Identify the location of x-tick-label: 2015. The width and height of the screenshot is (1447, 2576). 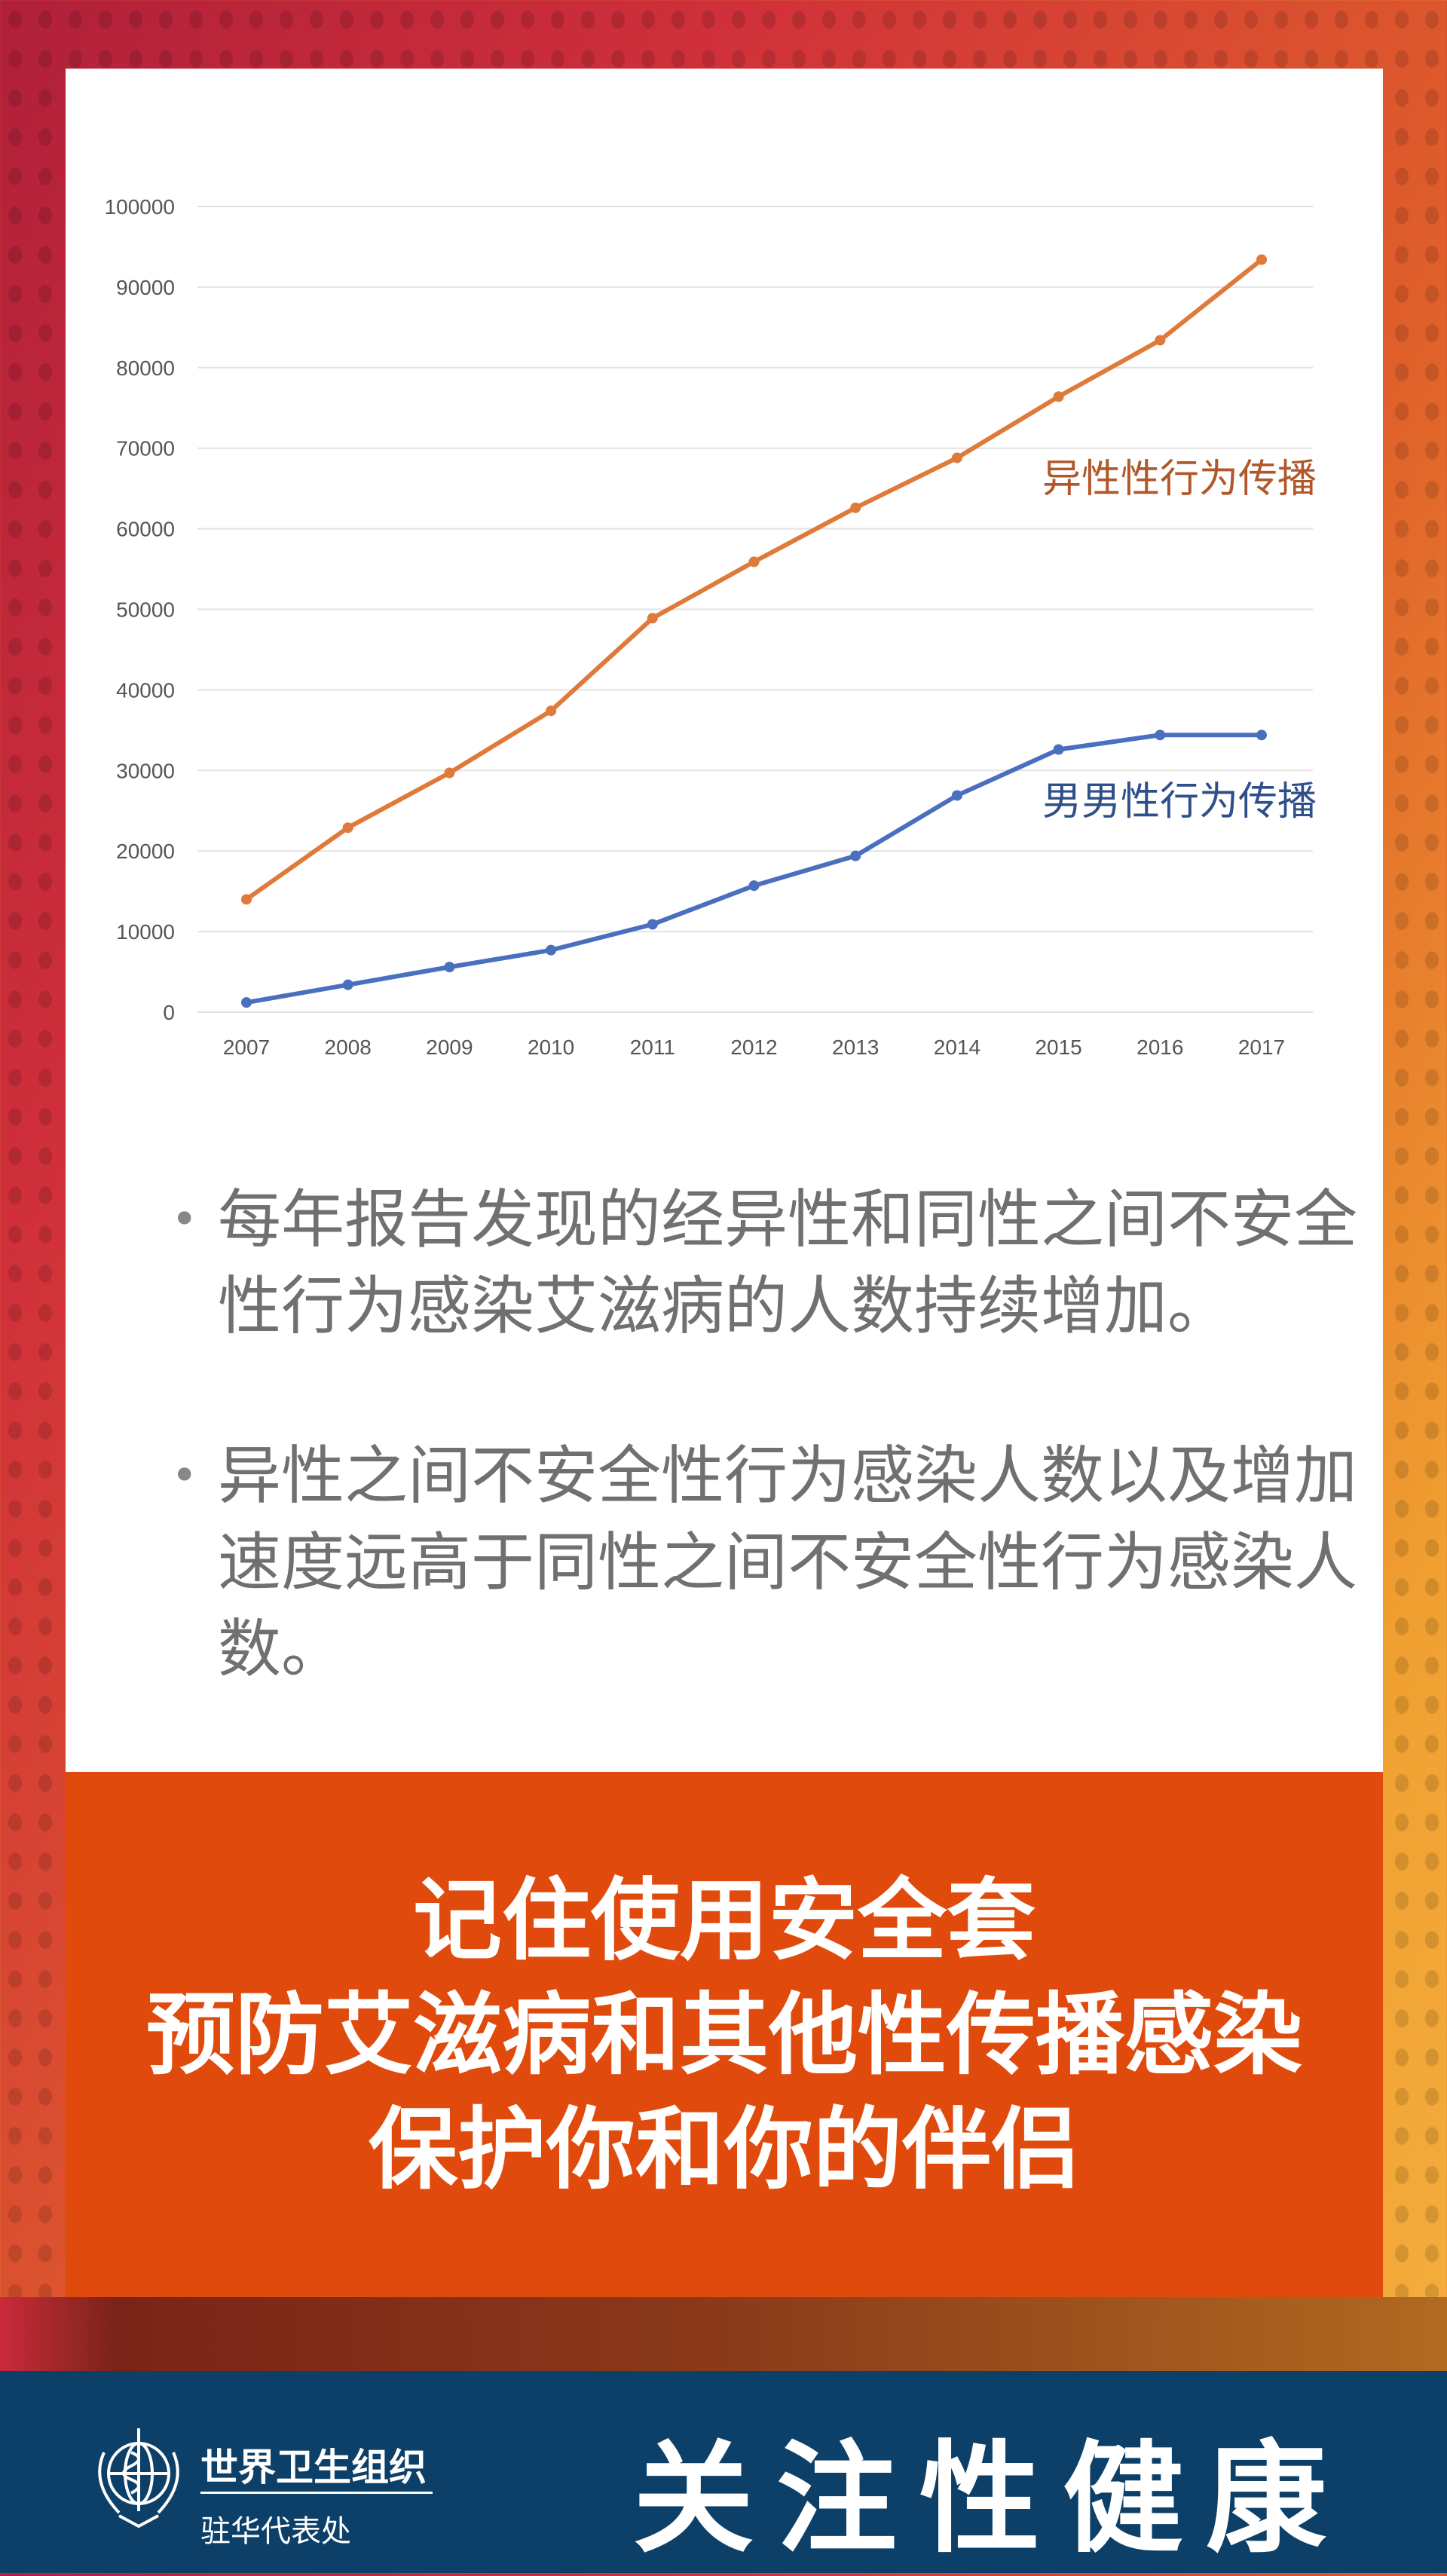
(1058, 1047).